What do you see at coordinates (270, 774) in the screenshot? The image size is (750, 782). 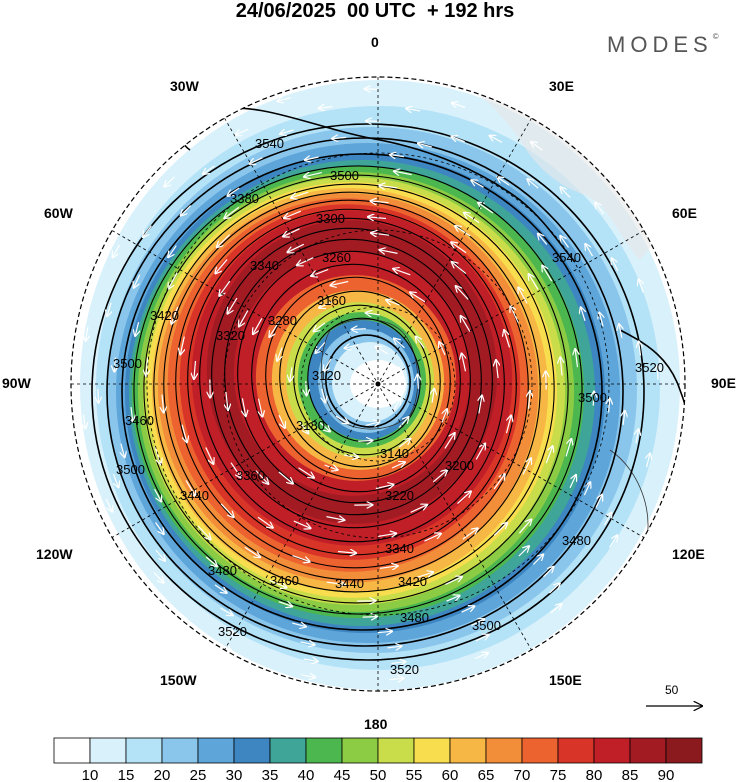 I see `colorbar-tick-label: 35` at bounding box center [270, 774].